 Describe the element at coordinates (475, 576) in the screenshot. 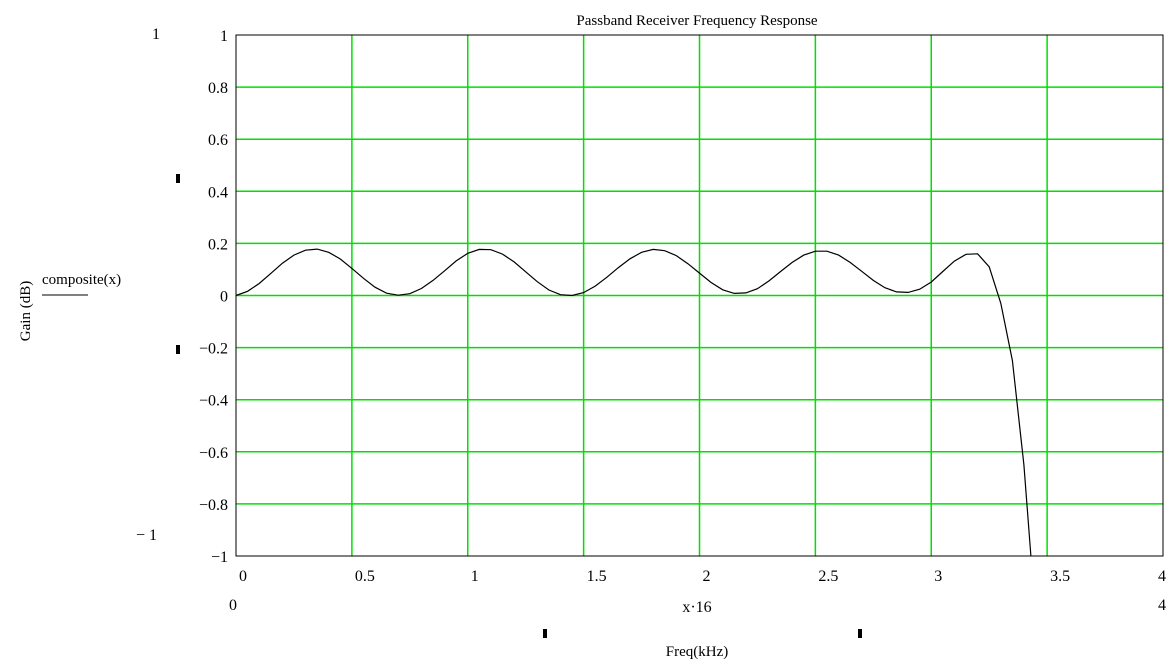

I see `x-tick-label: 1` at that location.